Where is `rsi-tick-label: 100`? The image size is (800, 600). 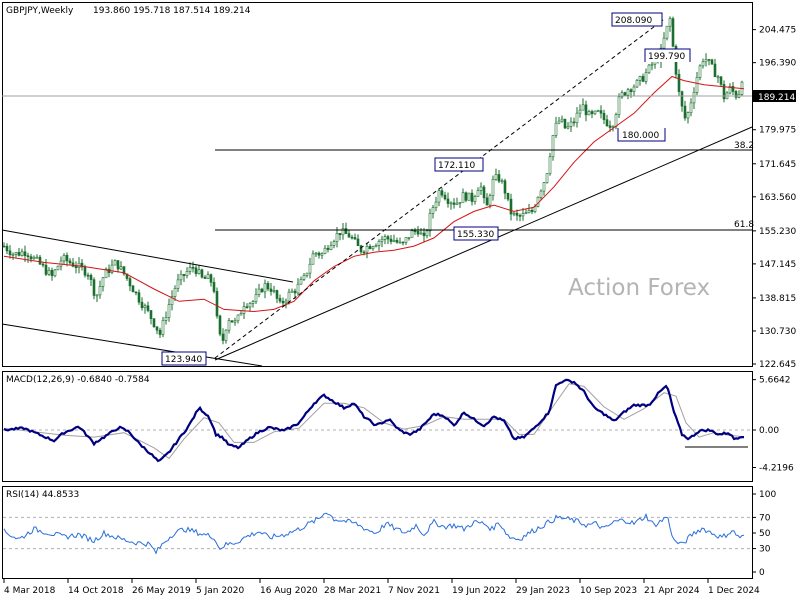 rsi-tick-label: 100 is located at coordinates (767, 495).